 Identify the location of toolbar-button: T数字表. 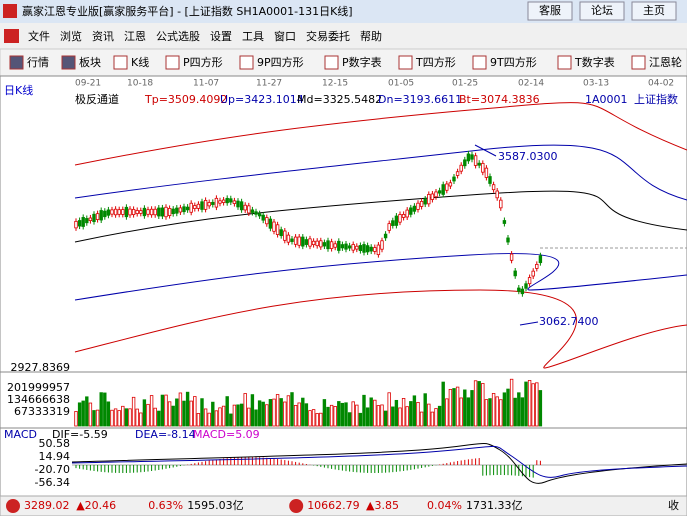
(594, 62).